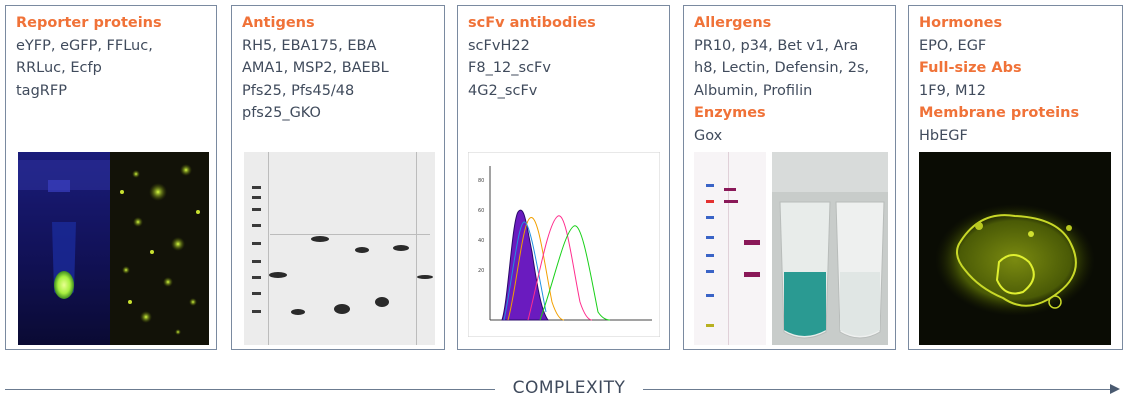 Image resolution: width=1128 pixels, height=406 pixels. What do you see at coordinates (569, 388) in the screenshot?
I see `axis-label: COMPLEXITY` at bounding box center [569, 388].